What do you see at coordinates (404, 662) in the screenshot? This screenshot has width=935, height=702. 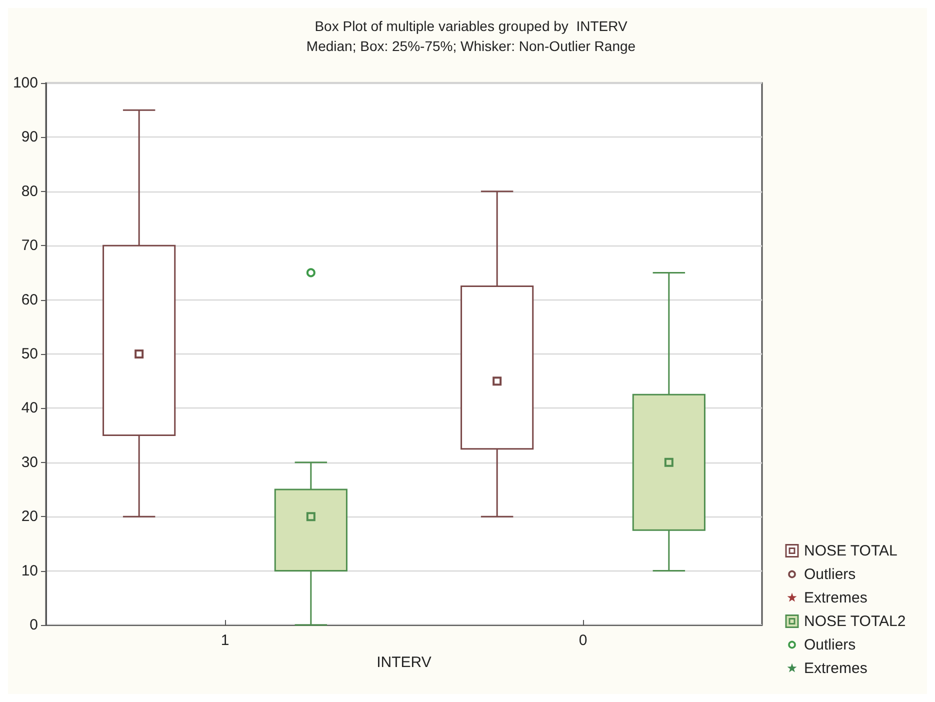 I see `x-axis-title: INTERV` at bounding box center [404, 662].